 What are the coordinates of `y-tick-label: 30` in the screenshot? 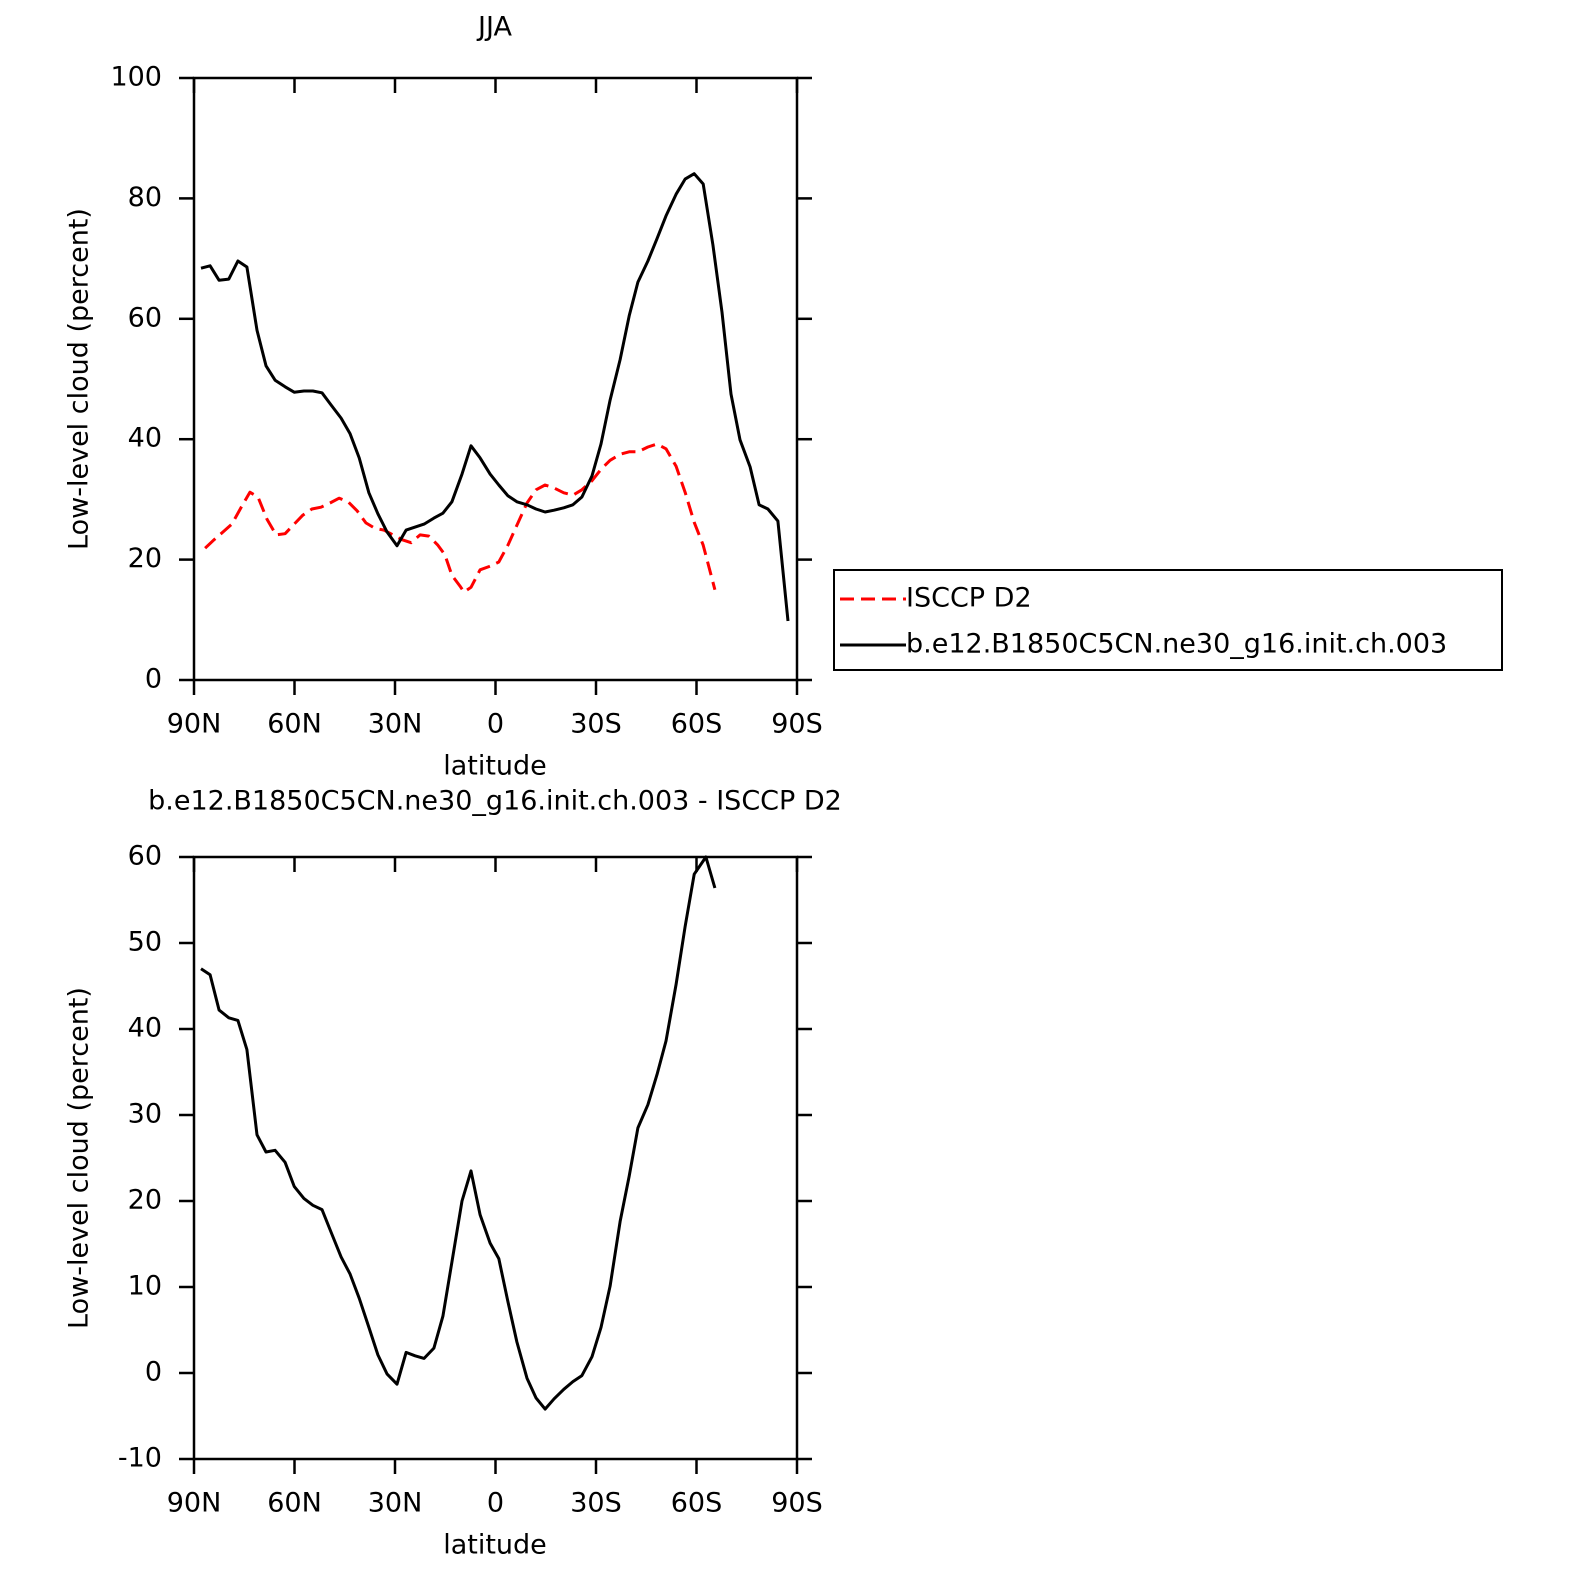 It's located at (145, 1114).